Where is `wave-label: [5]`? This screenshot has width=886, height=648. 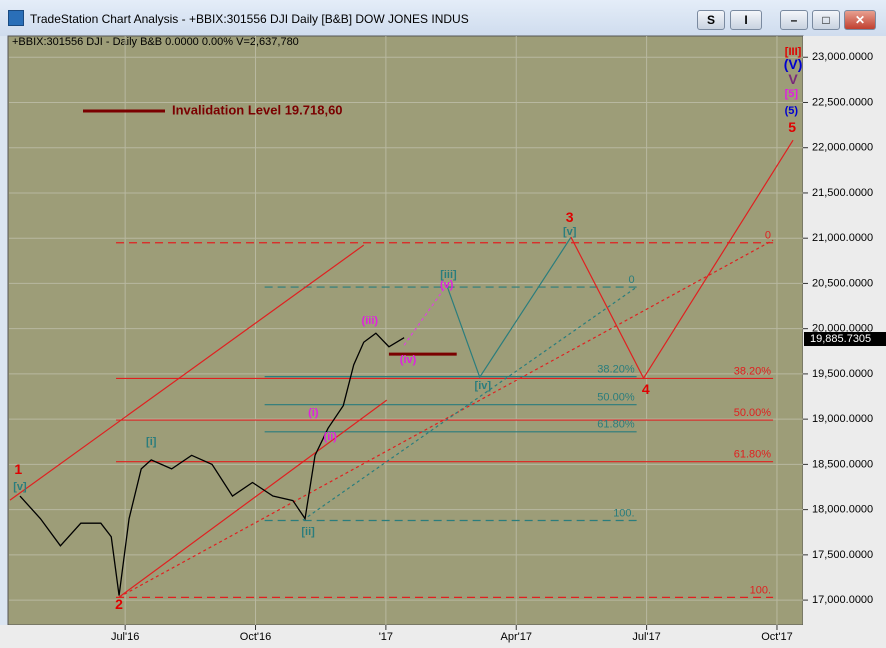
wave-label: [5] is located at coordinates (792, 94).